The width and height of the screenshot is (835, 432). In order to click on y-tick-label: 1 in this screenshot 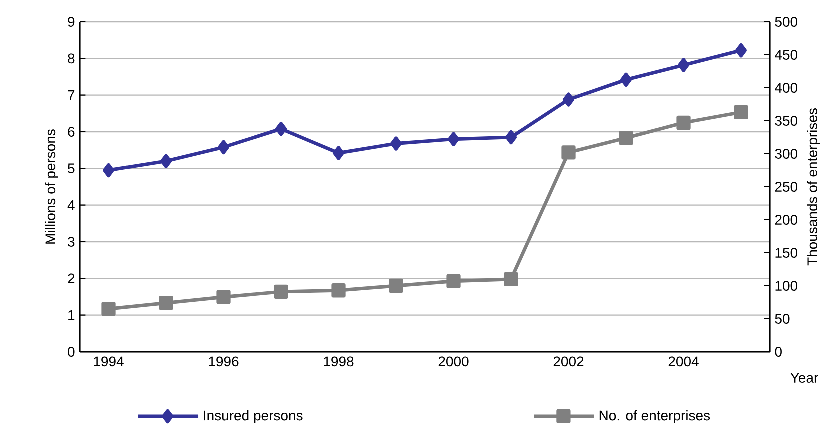, I will do `click(71, 315)`.